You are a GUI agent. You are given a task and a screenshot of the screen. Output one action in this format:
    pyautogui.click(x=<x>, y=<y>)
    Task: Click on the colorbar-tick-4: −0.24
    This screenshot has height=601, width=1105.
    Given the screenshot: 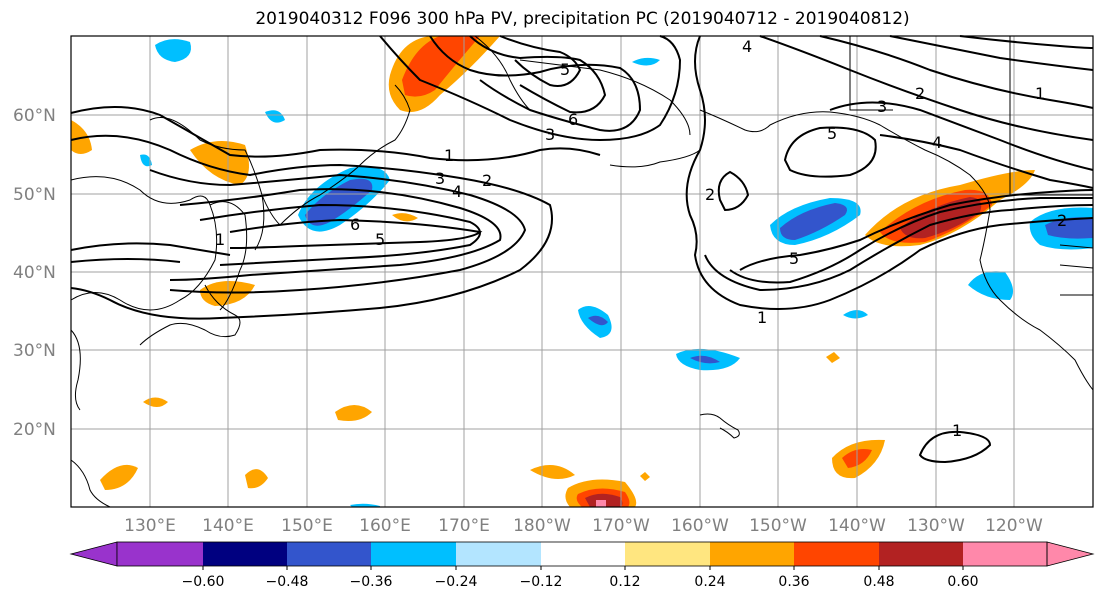 What is the action you would take?
    pyautogui.click(x=456, y=582)
    